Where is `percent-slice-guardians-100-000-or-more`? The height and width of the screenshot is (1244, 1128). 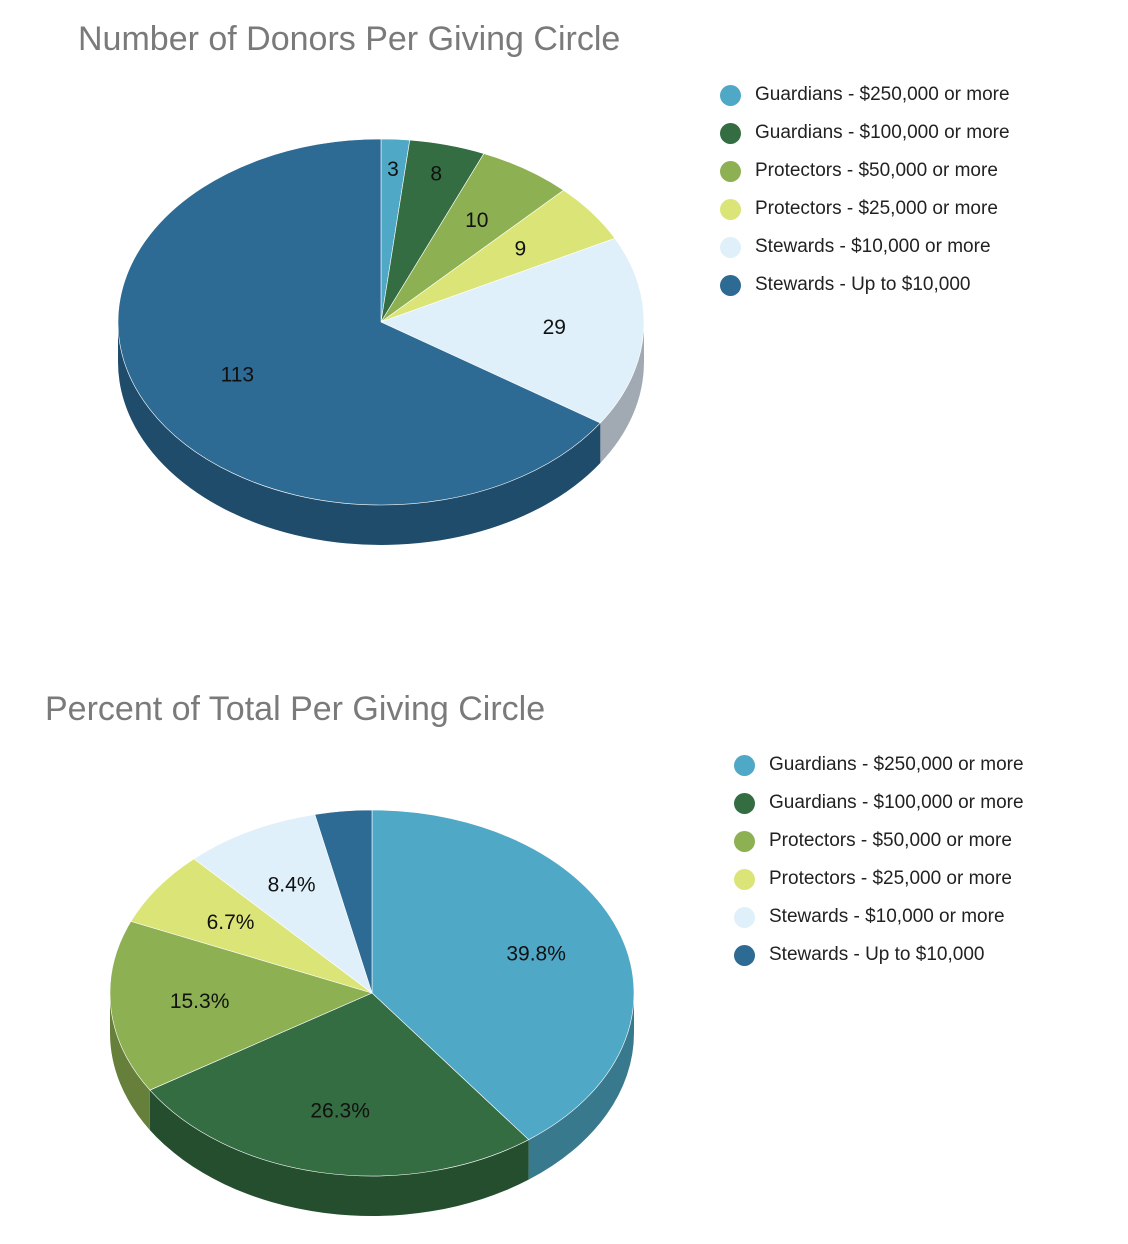
percent-slice-guardians-100-000-or-more is located at coordinates (339, 1084).